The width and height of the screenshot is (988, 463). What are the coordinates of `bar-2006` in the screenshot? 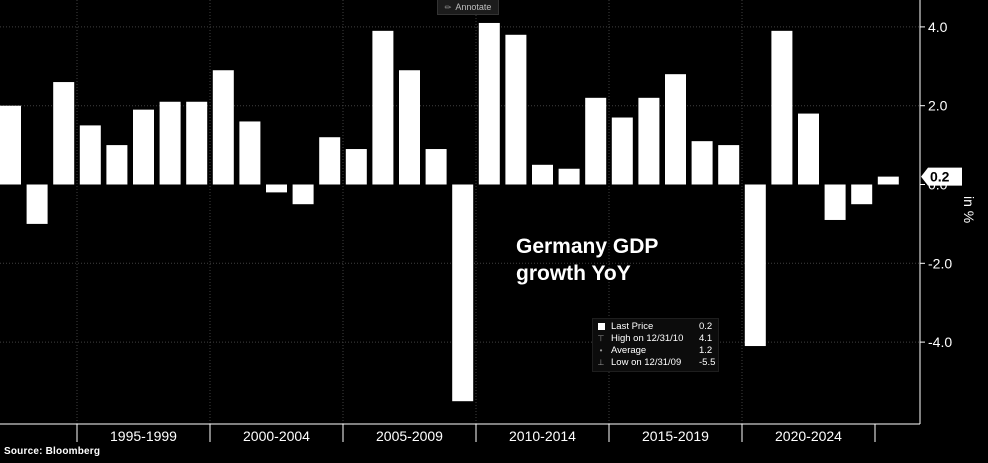 It's located at (383, 107).